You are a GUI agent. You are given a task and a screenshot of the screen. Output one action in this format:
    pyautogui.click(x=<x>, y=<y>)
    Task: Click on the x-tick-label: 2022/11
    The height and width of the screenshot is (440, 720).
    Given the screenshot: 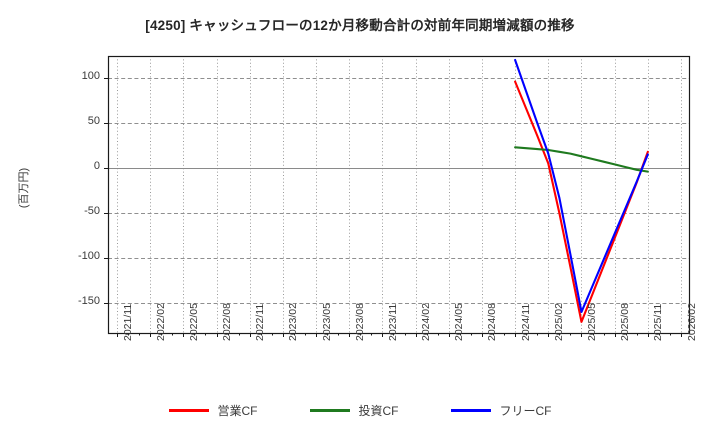 What is the action you would take?
    pyautogui.click(x=260, y=322)
    